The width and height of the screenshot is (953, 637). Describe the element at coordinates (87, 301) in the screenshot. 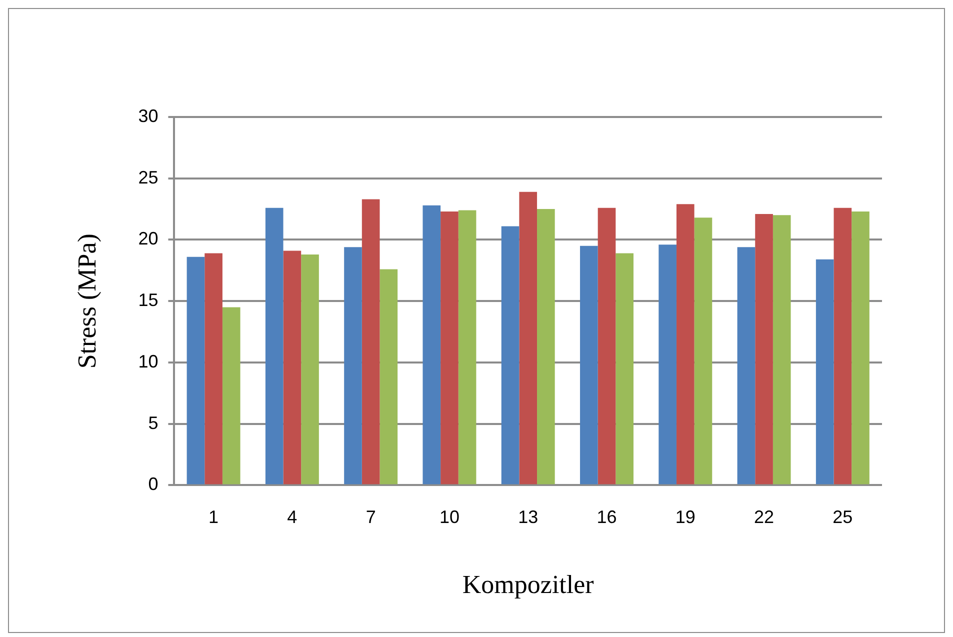

I see `y-axis-title: Stress (MPa)` at that location.